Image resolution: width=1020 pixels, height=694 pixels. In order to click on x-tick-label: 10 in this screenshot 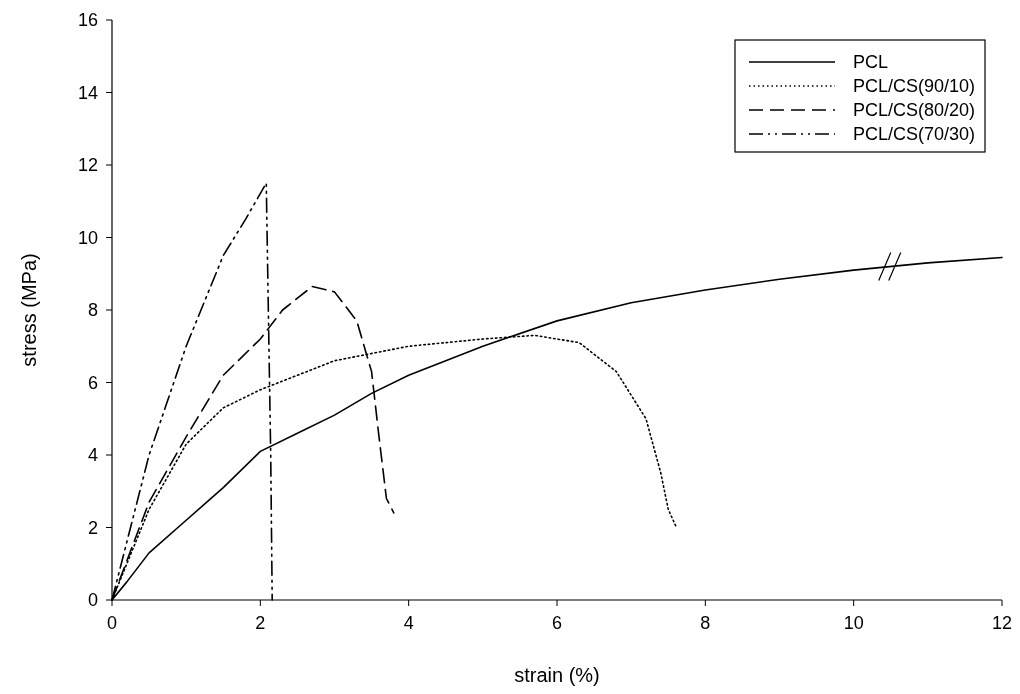, I will do `click(853, 623)`.